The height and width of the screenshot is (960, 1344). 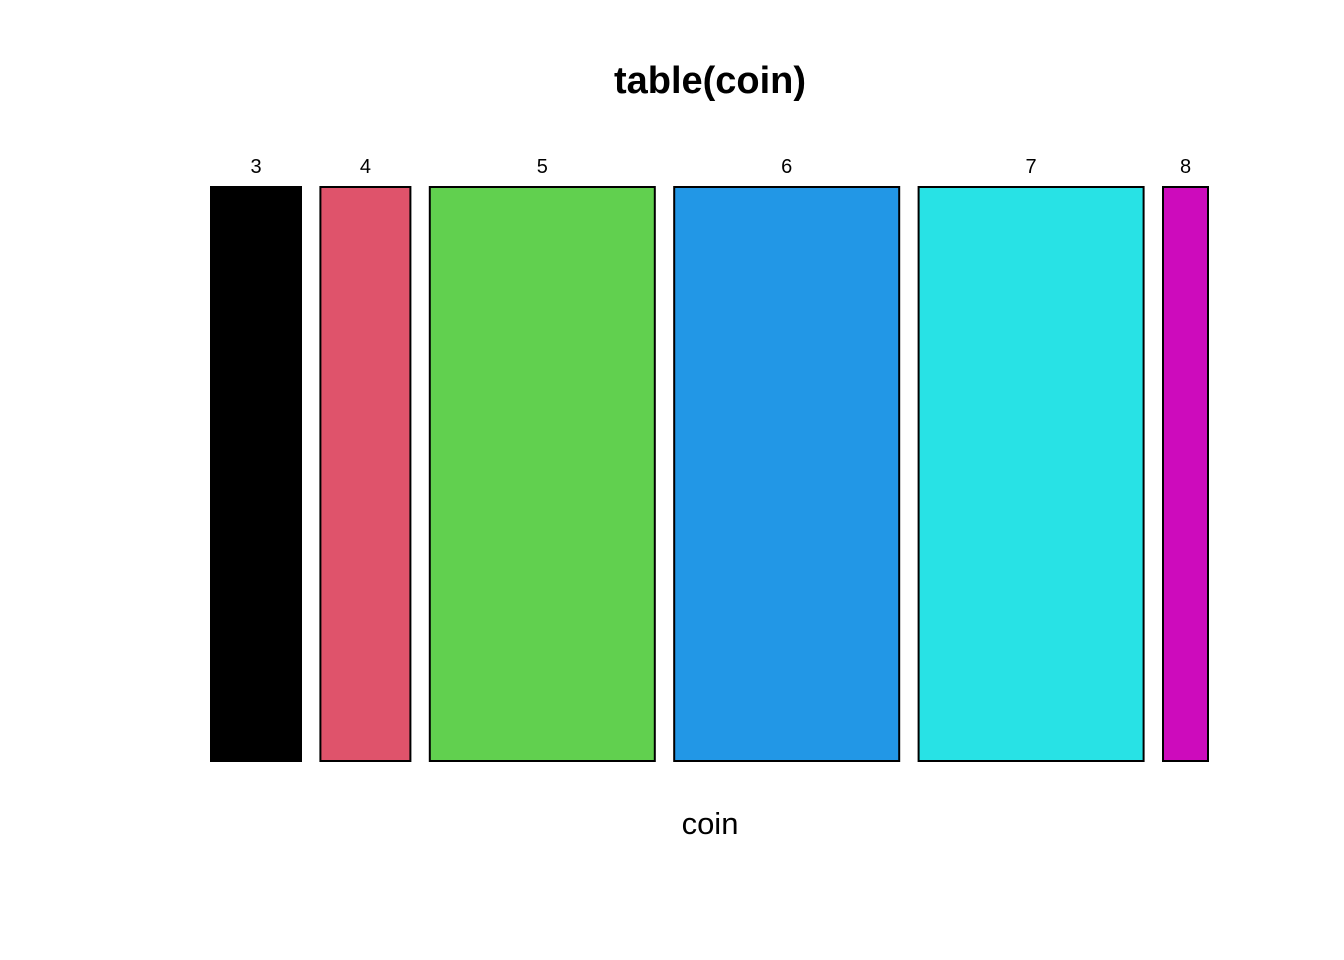 What do you see at coordinates (720, 167) in the screenshot?
I see `tick-labels-group: 3 4 5 6 7 8` at bounding box center [720, 167].